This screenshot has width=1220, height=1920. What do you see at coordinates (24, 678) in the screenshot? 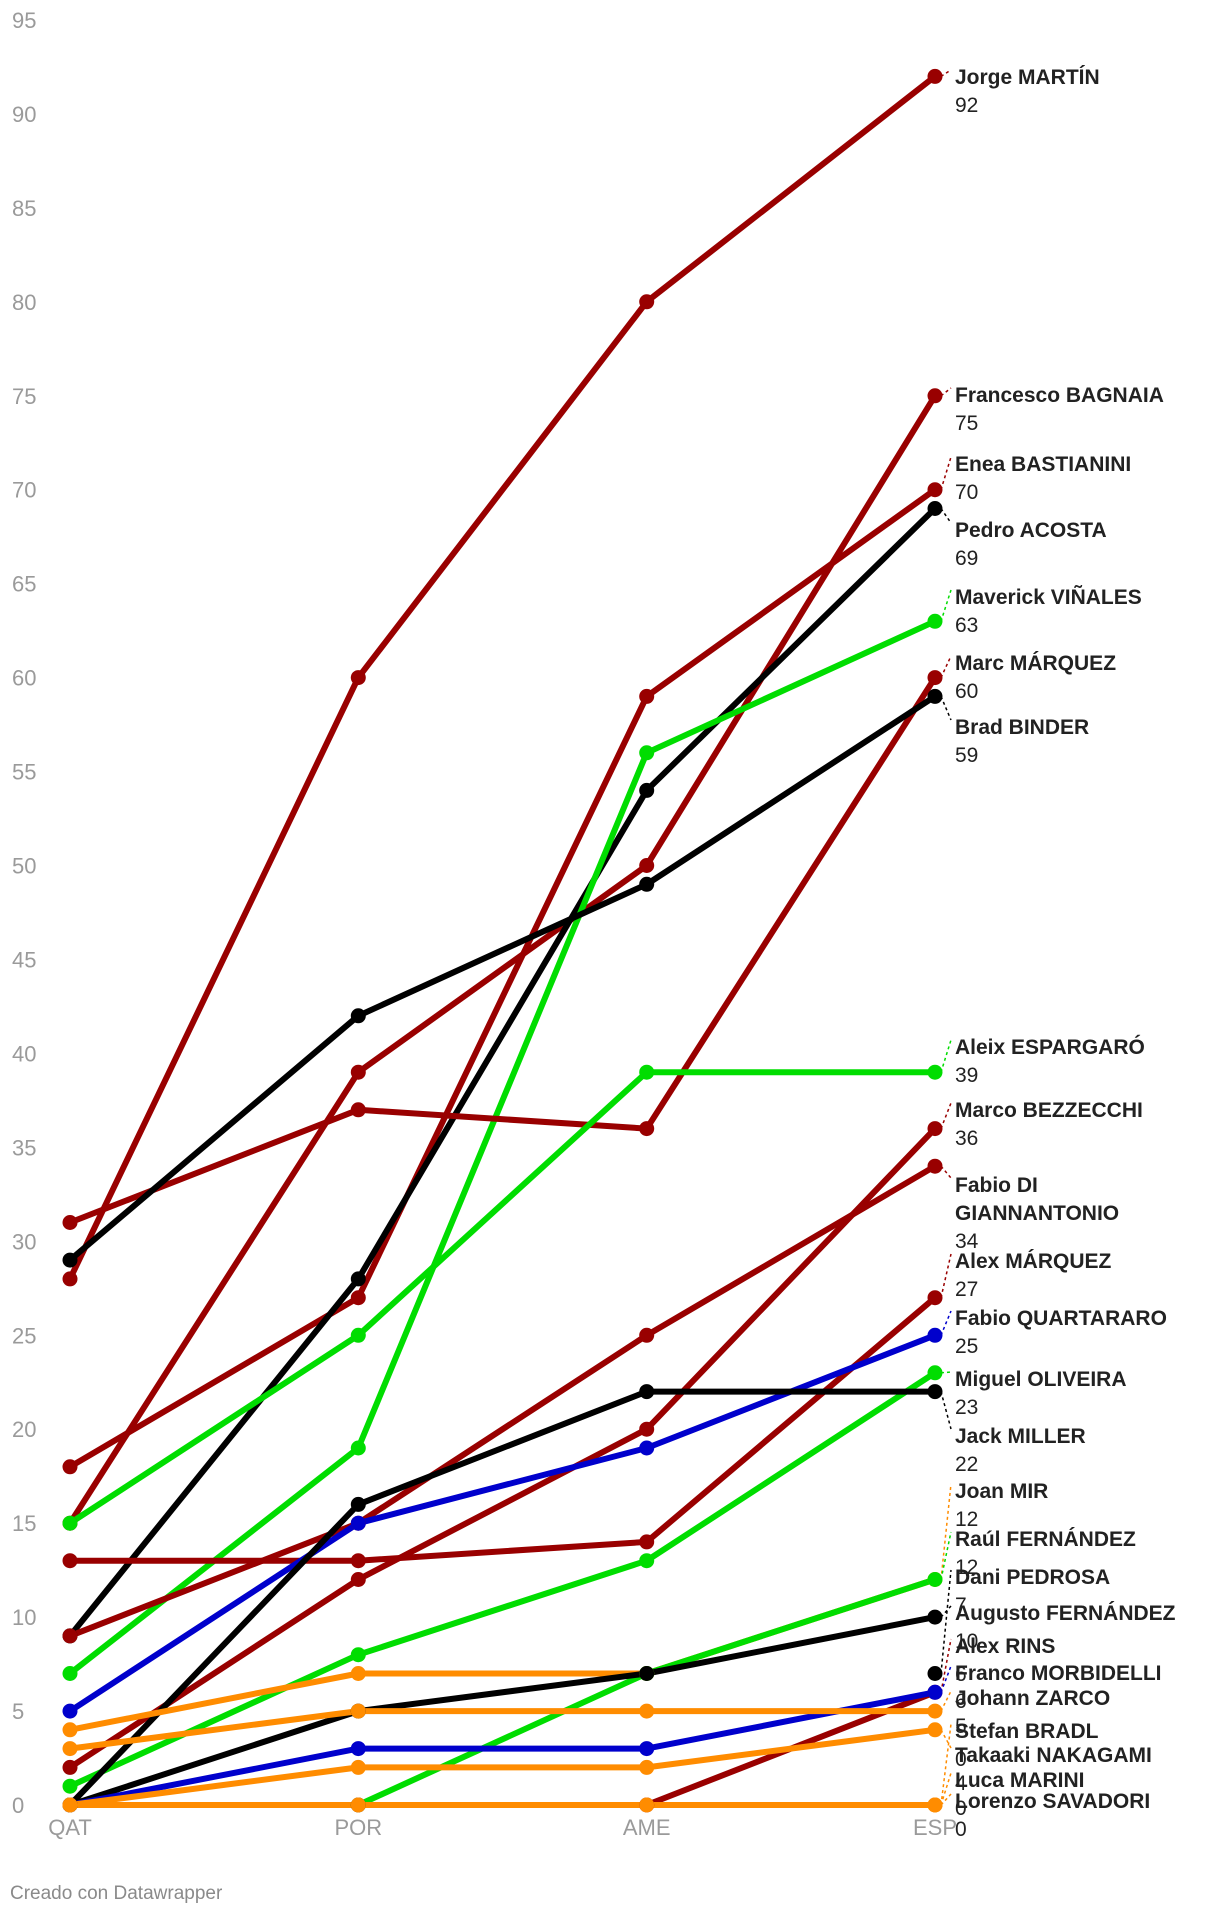
I see `y-tick-label: 60` at bounding box center [24, 678].